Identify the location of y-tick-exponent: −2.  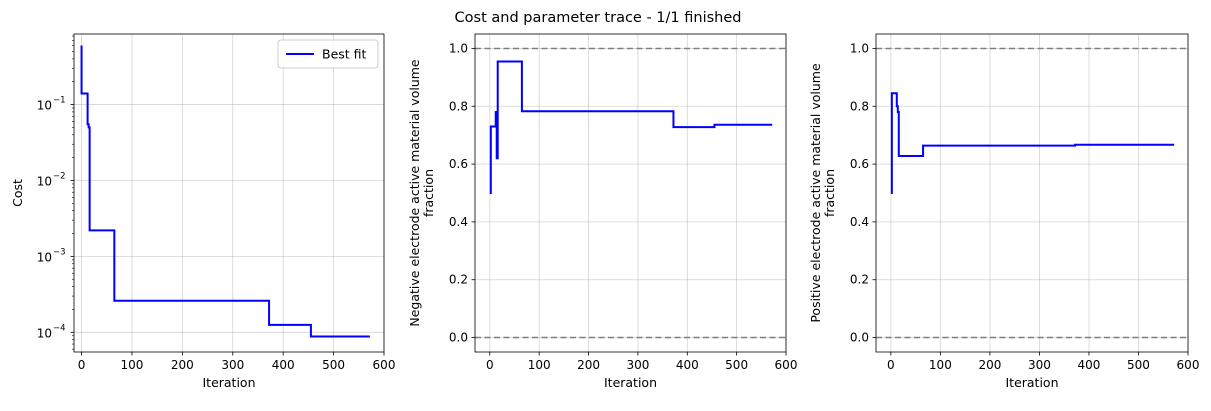
(59, 176).